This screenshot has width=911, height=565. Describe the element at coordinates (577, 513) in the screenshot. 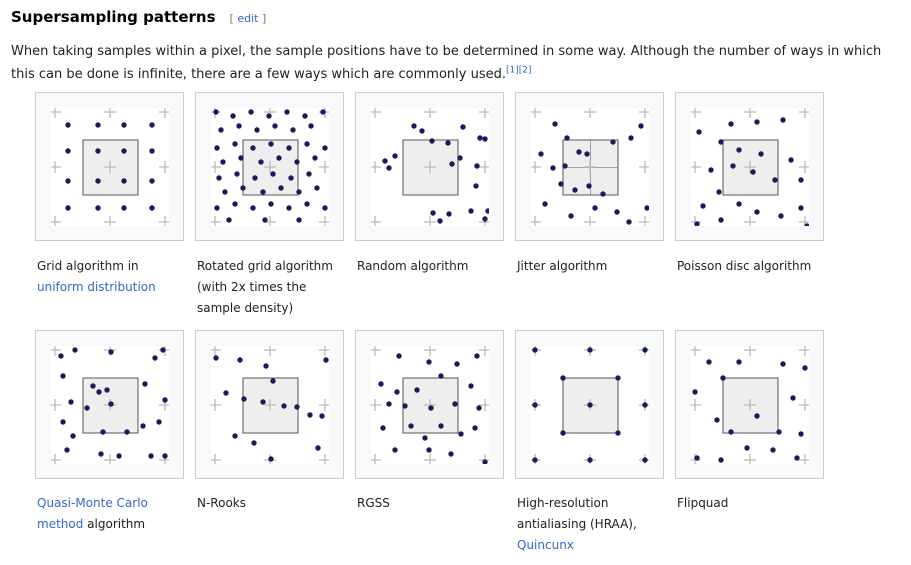

I see `caption-text: High-resolution antialiasing (HRAA),` at that location.